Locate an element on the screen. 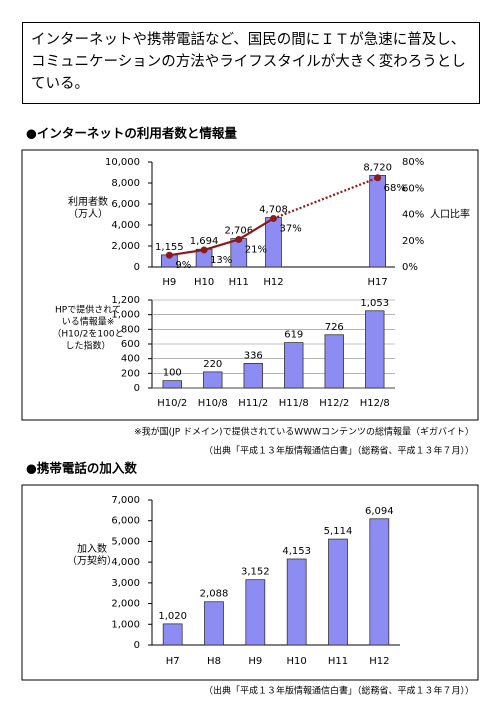  y-axis-label: いる情報量※ is located at coordinates (88, 322).